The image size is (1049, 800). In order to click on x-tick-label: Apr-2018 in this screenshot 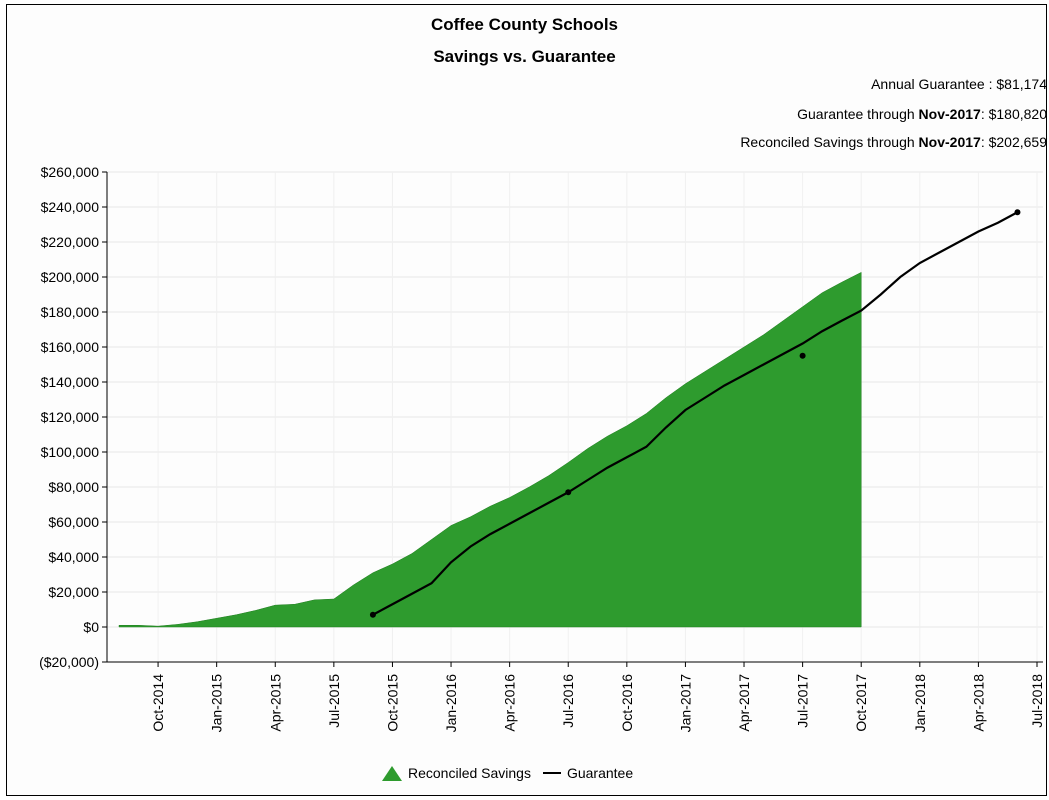, I will do `click(978, 703)`.